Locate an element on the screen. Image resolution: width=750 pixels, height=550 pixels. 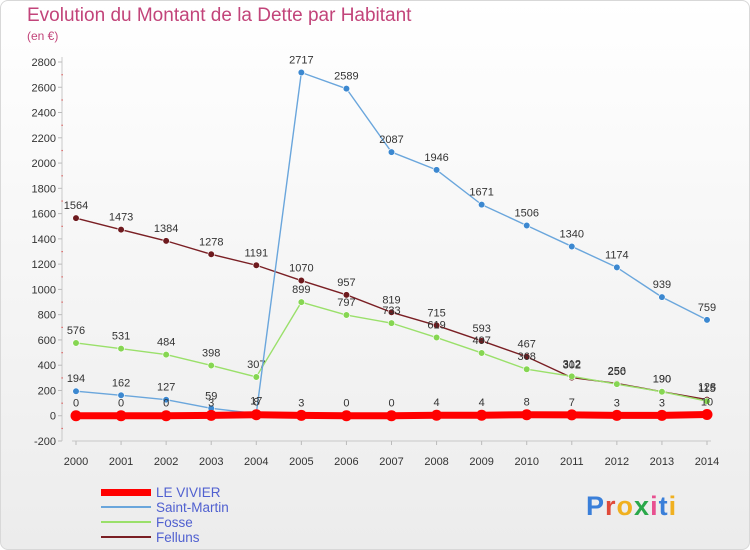
x-tick-label: 2005 is located at coordinates (301, 462).